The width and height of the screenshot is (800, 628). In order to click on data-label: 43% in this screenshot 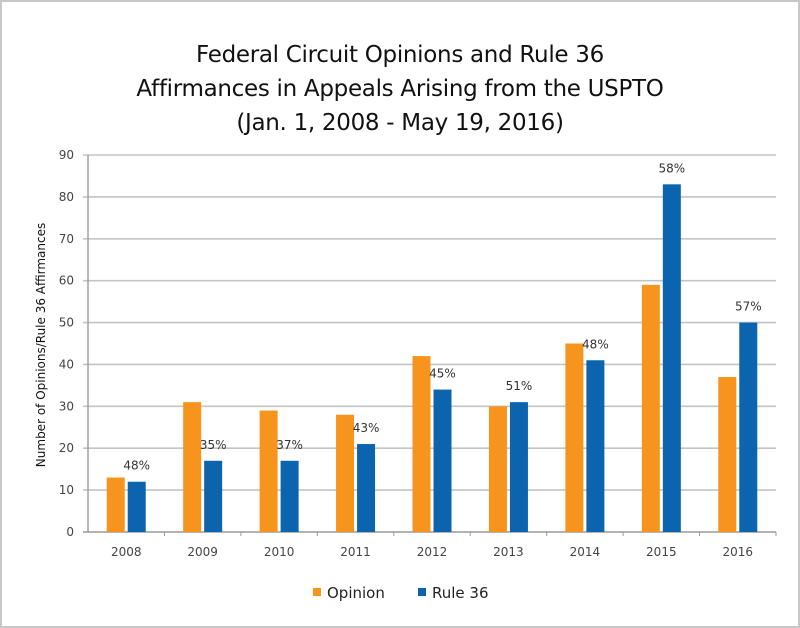, I will do `click(366, 428)`.